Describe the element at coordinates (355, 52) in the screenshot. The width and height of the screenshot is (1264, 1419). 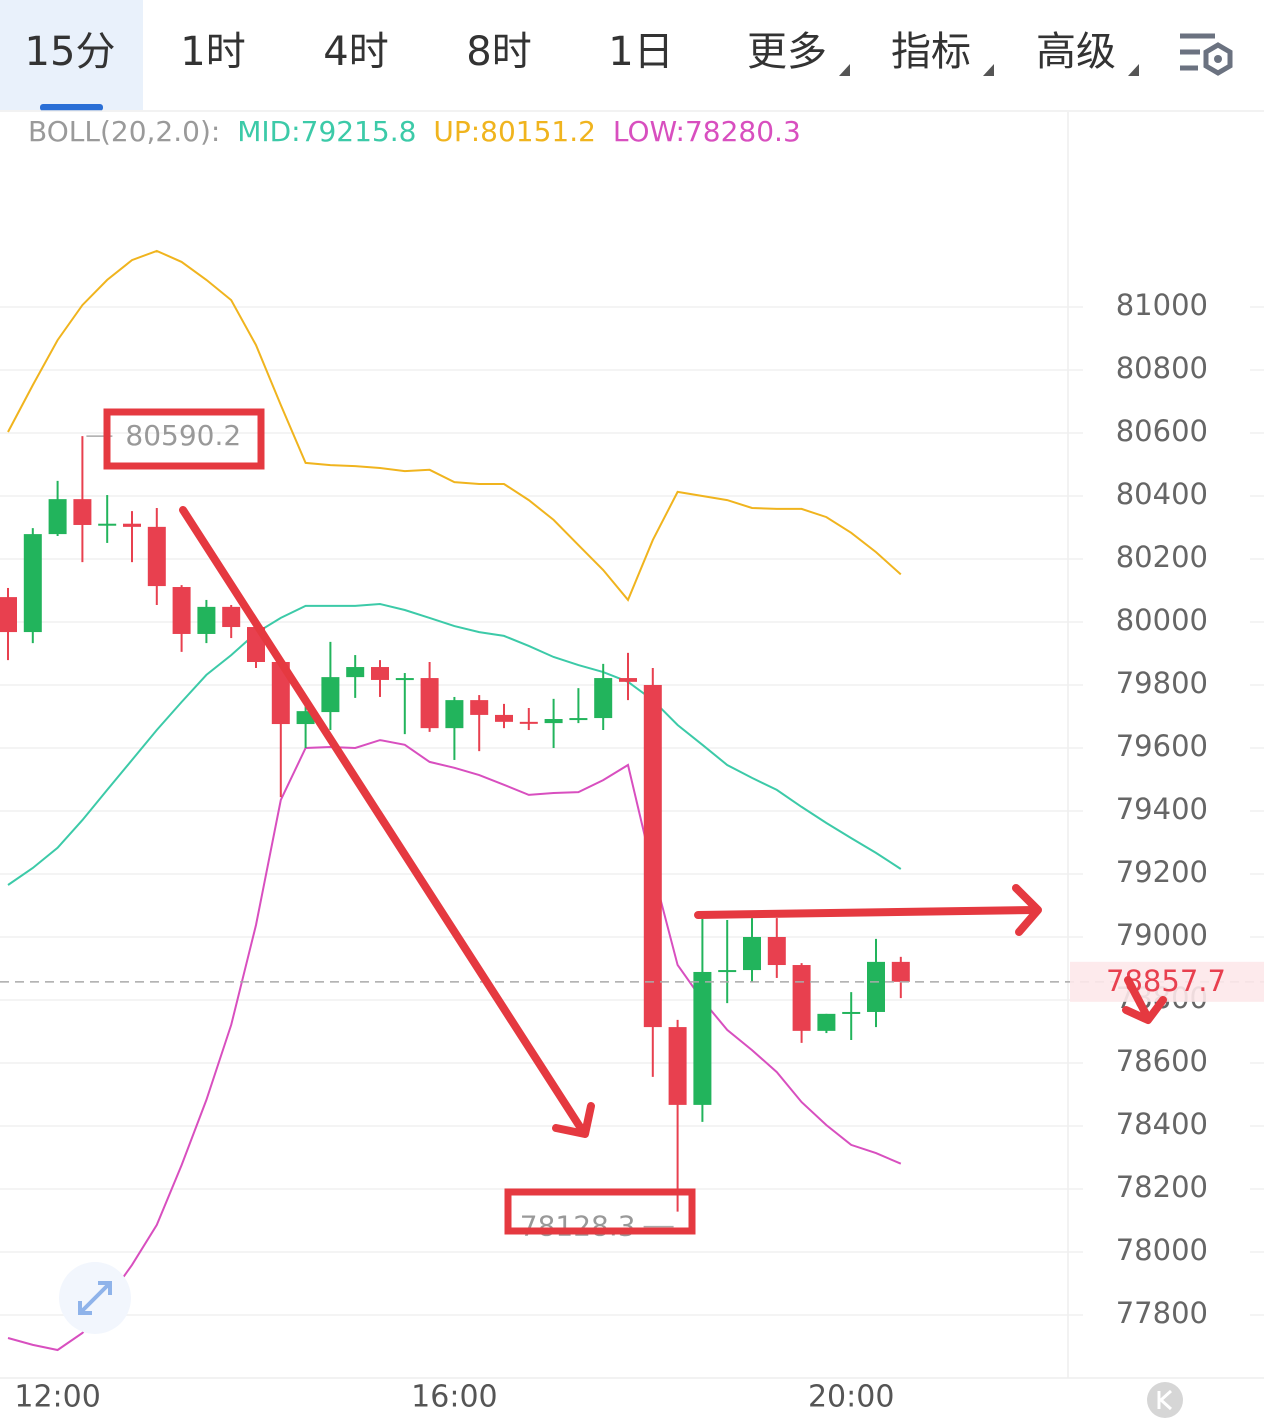
I see `tab: 4时` at that location.